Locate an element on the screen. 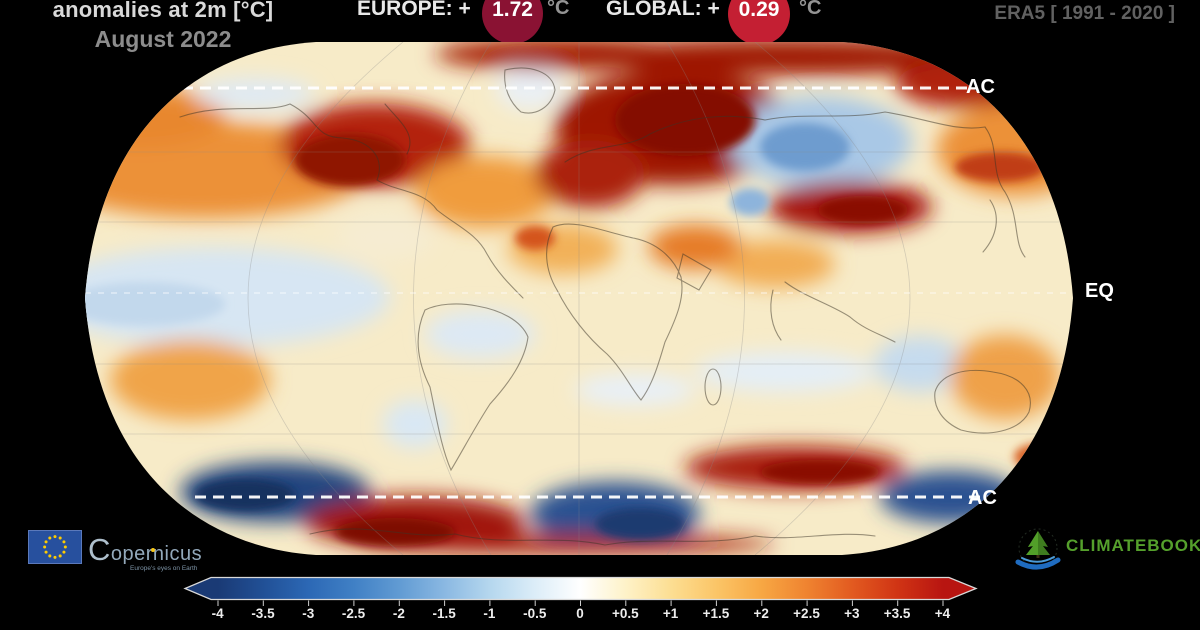 The height and width of the screenshot is (630, 1200). page-title: anomalies at 2m [°C] is located at coordinates (163, 11).